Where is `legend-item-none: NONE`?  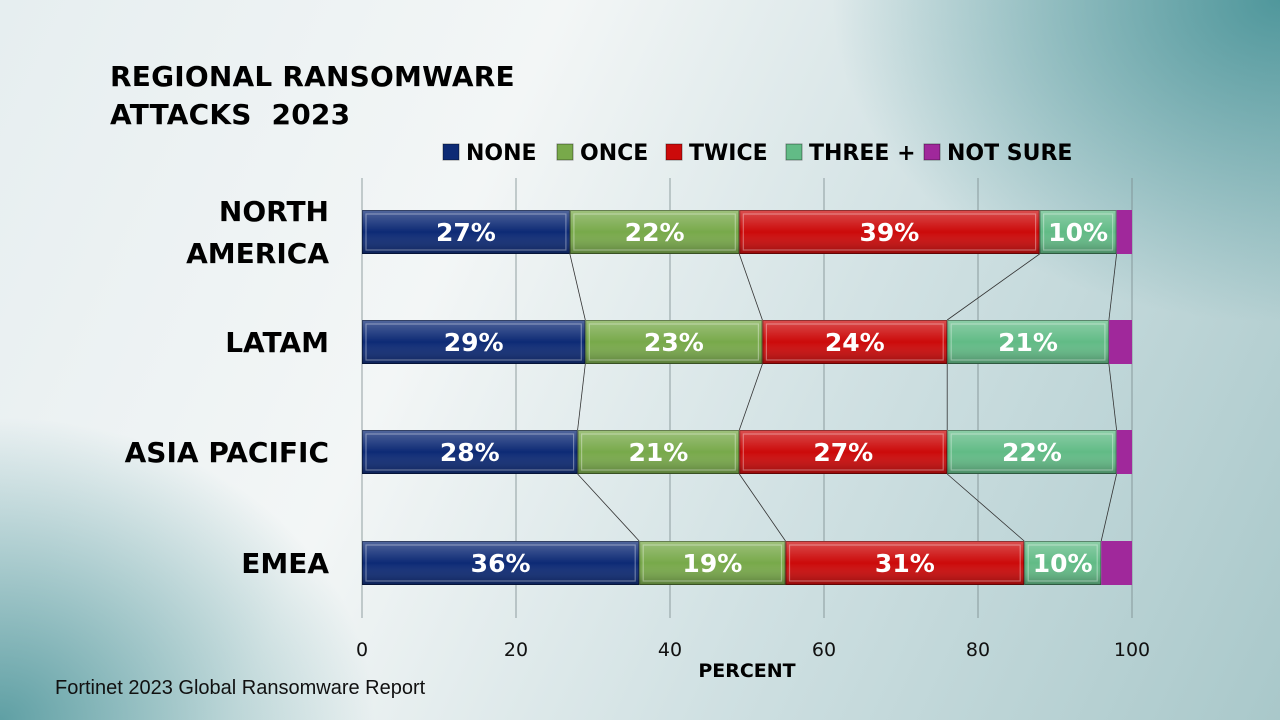
legend-item-none: NONE is located at coordinates (489, 153).